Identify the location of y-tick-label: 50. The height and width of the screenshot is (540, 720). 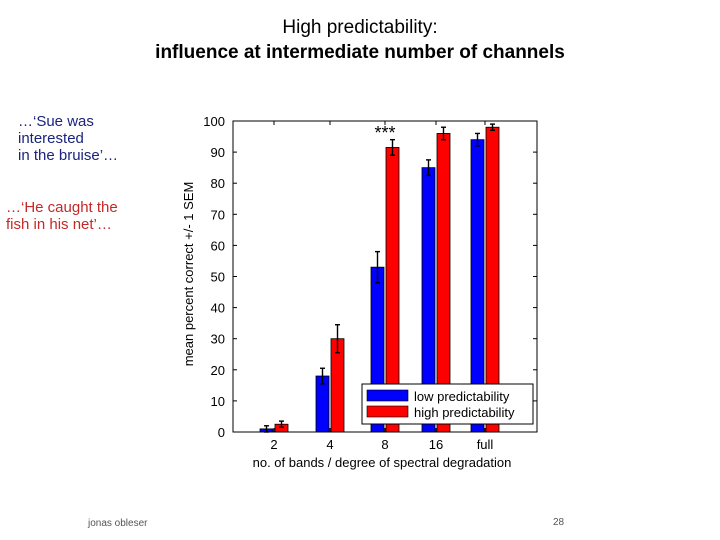
(218, 277).